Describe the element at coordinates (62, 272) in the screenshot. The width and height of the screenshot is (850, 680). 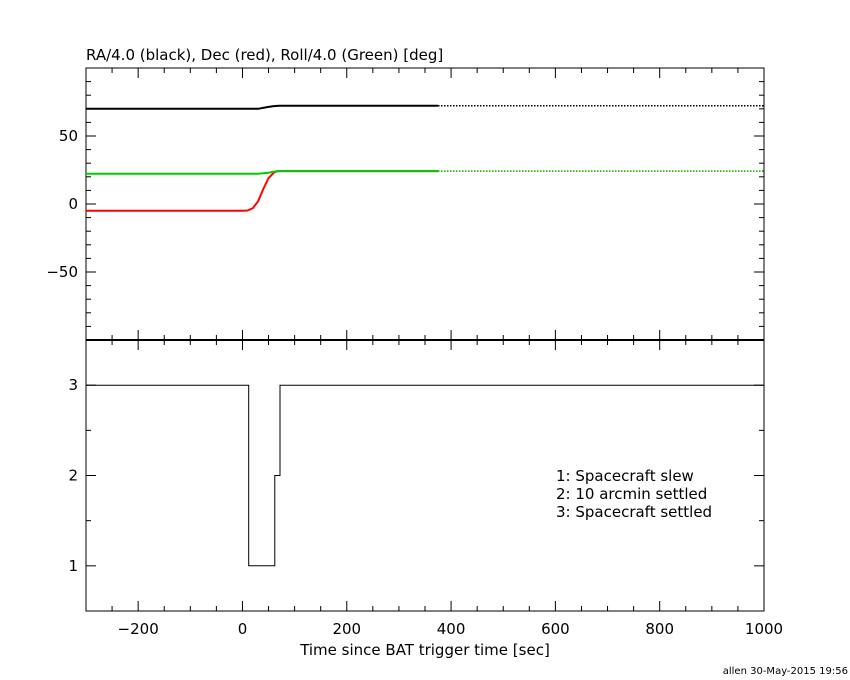
I see `top-y-tick-label: −50` at that location.